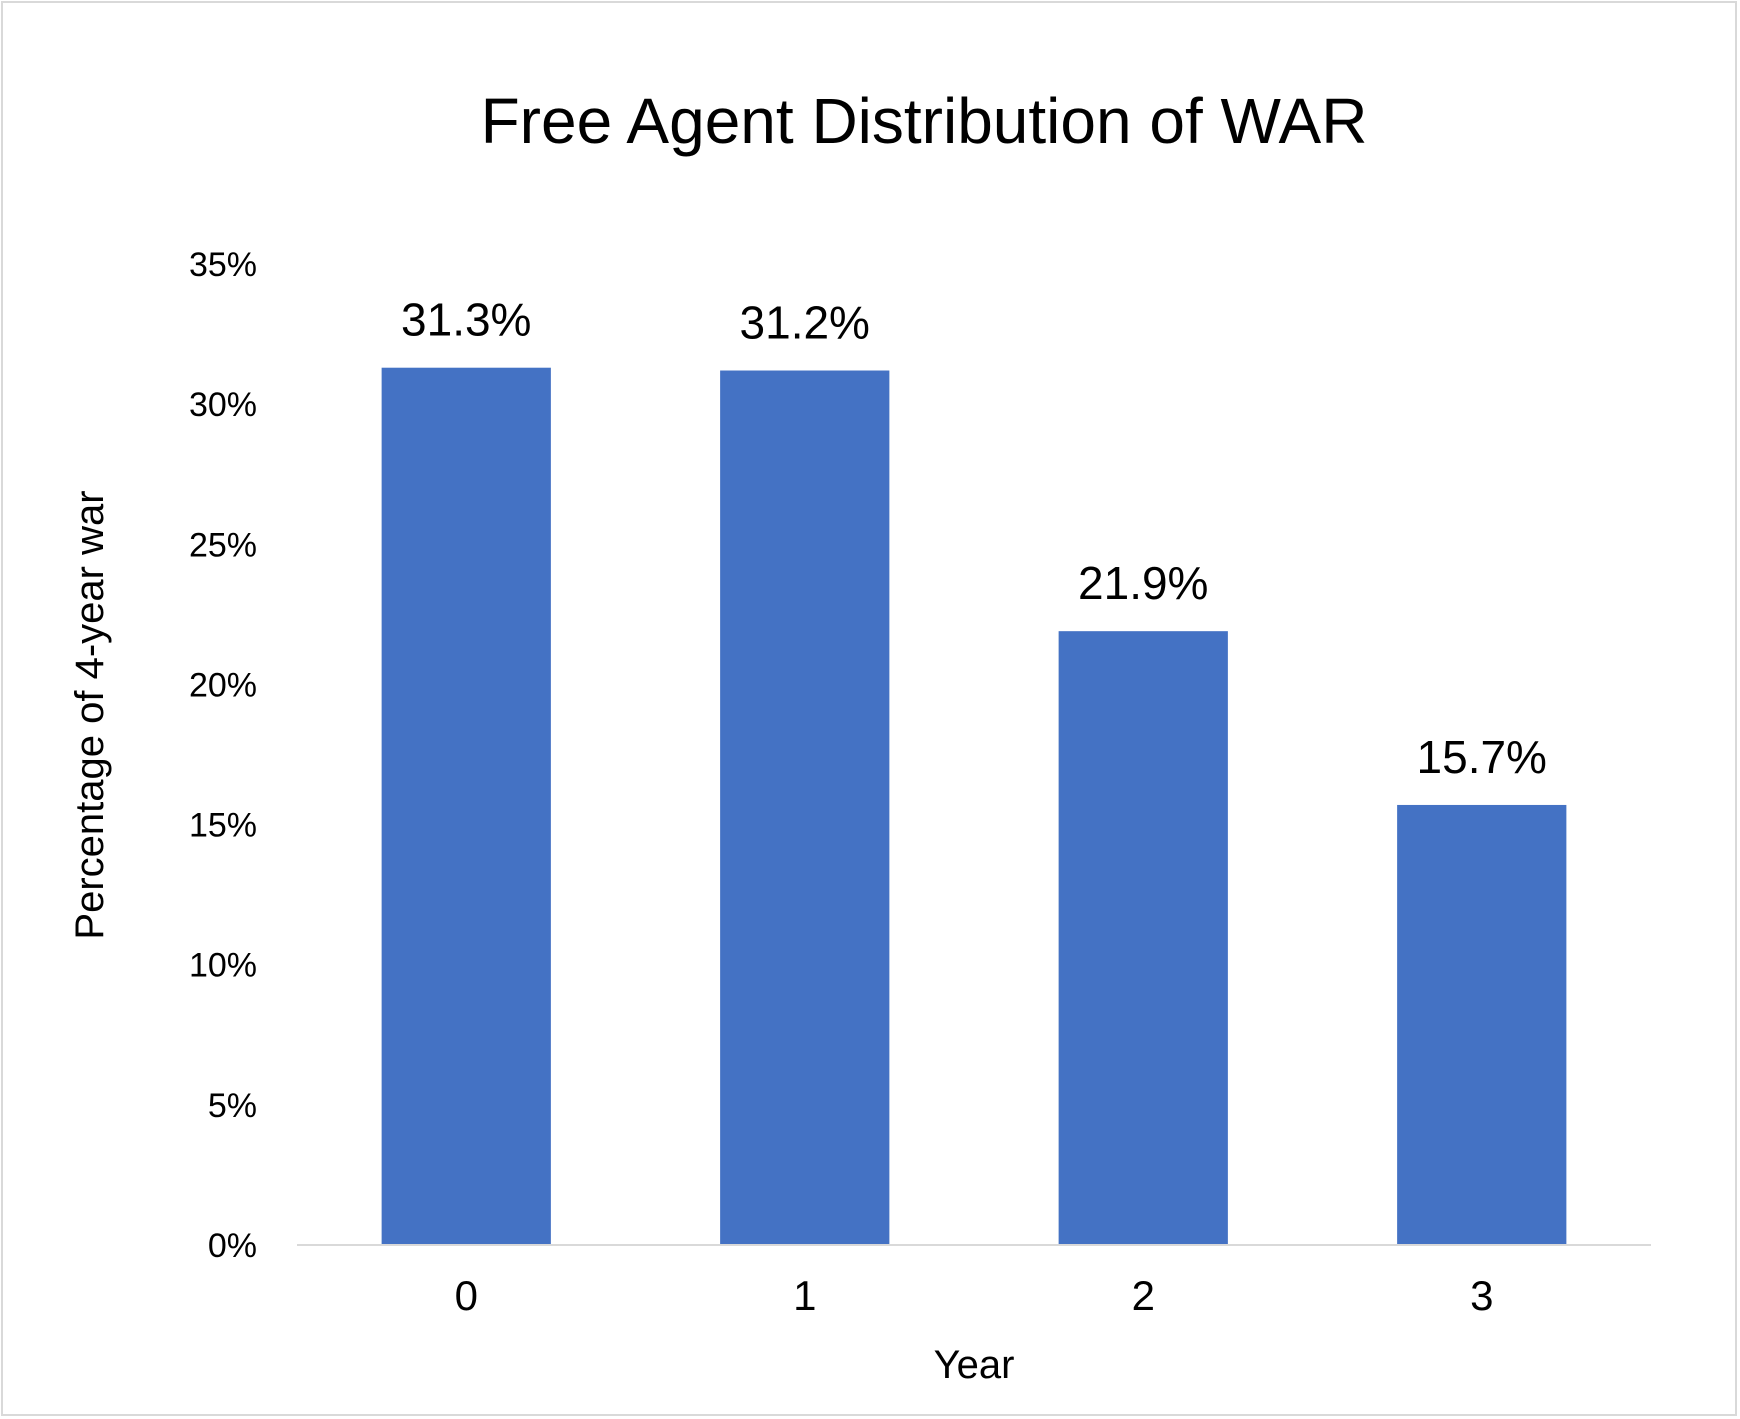 Image resolution: width=1740 pixels, height=1419 pixels. Describe the element at coordinates (974, 1365) in the screenshot. I see `x-axis-title: Year` at that location.